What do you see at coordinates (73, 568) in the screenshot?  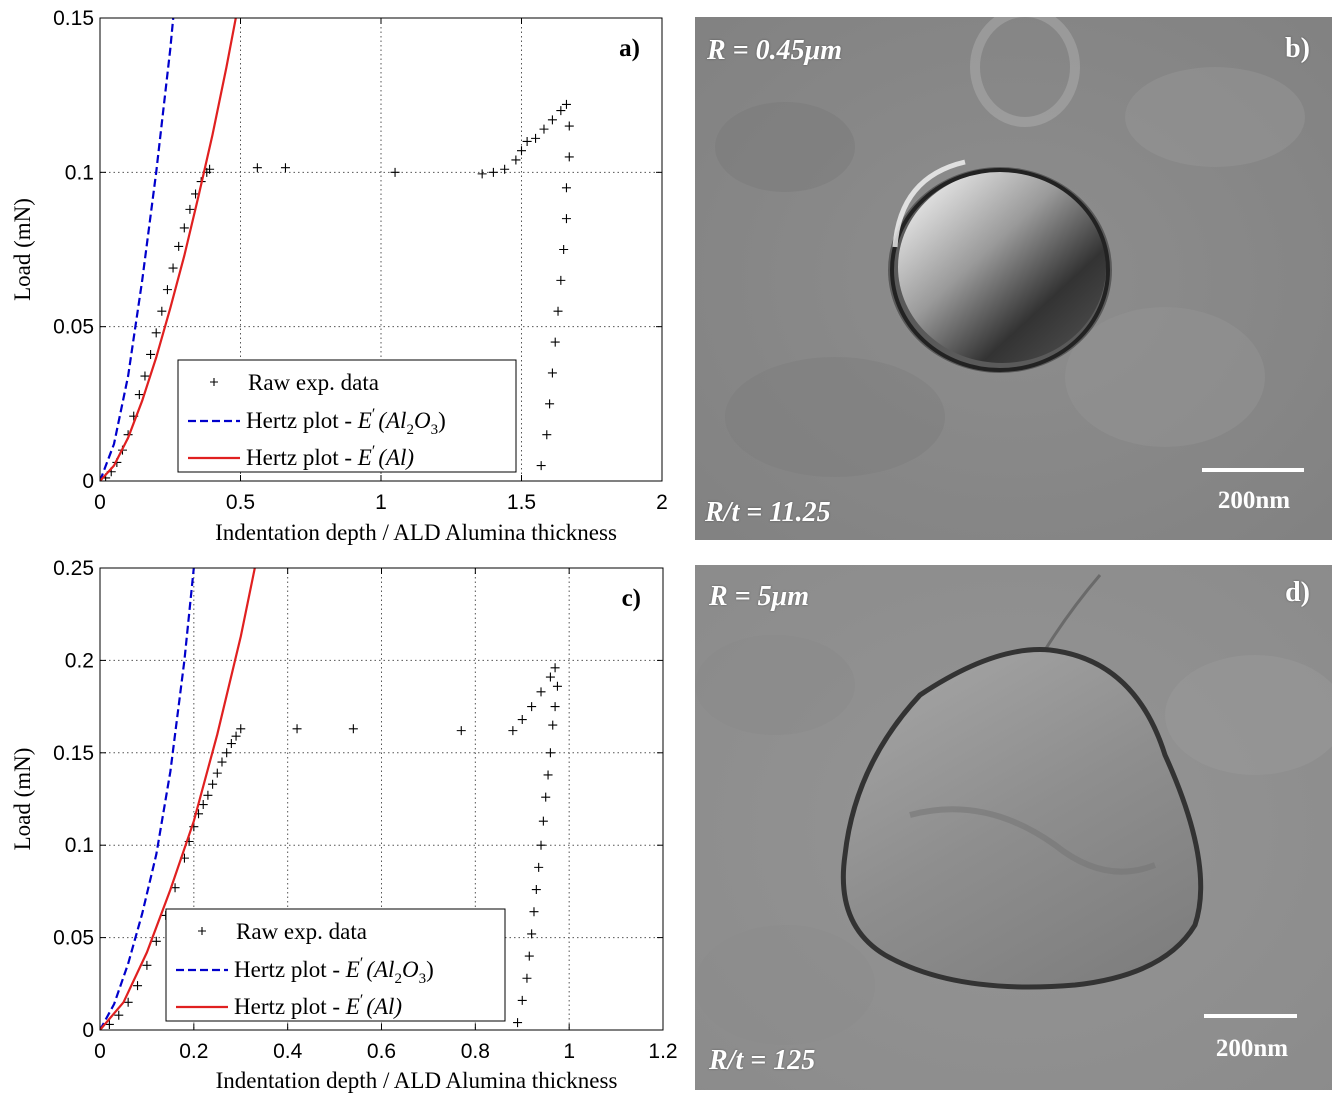 I see `y-tick-label: 0.25` at bounding box center [73, 568].